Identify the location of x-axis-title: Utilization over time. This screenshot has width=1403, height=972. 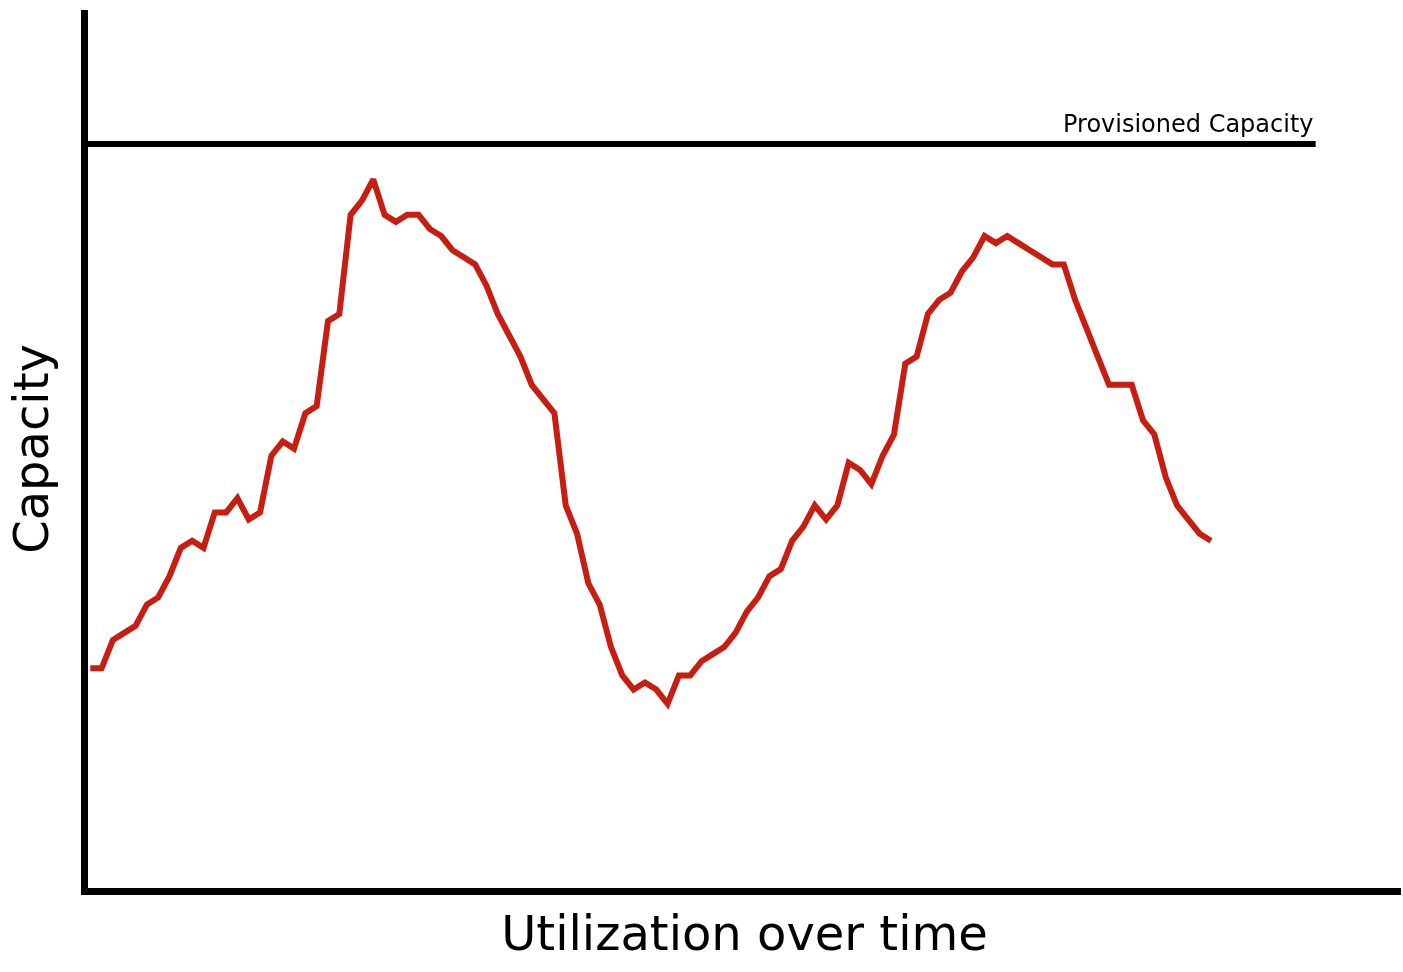
(744, 932).